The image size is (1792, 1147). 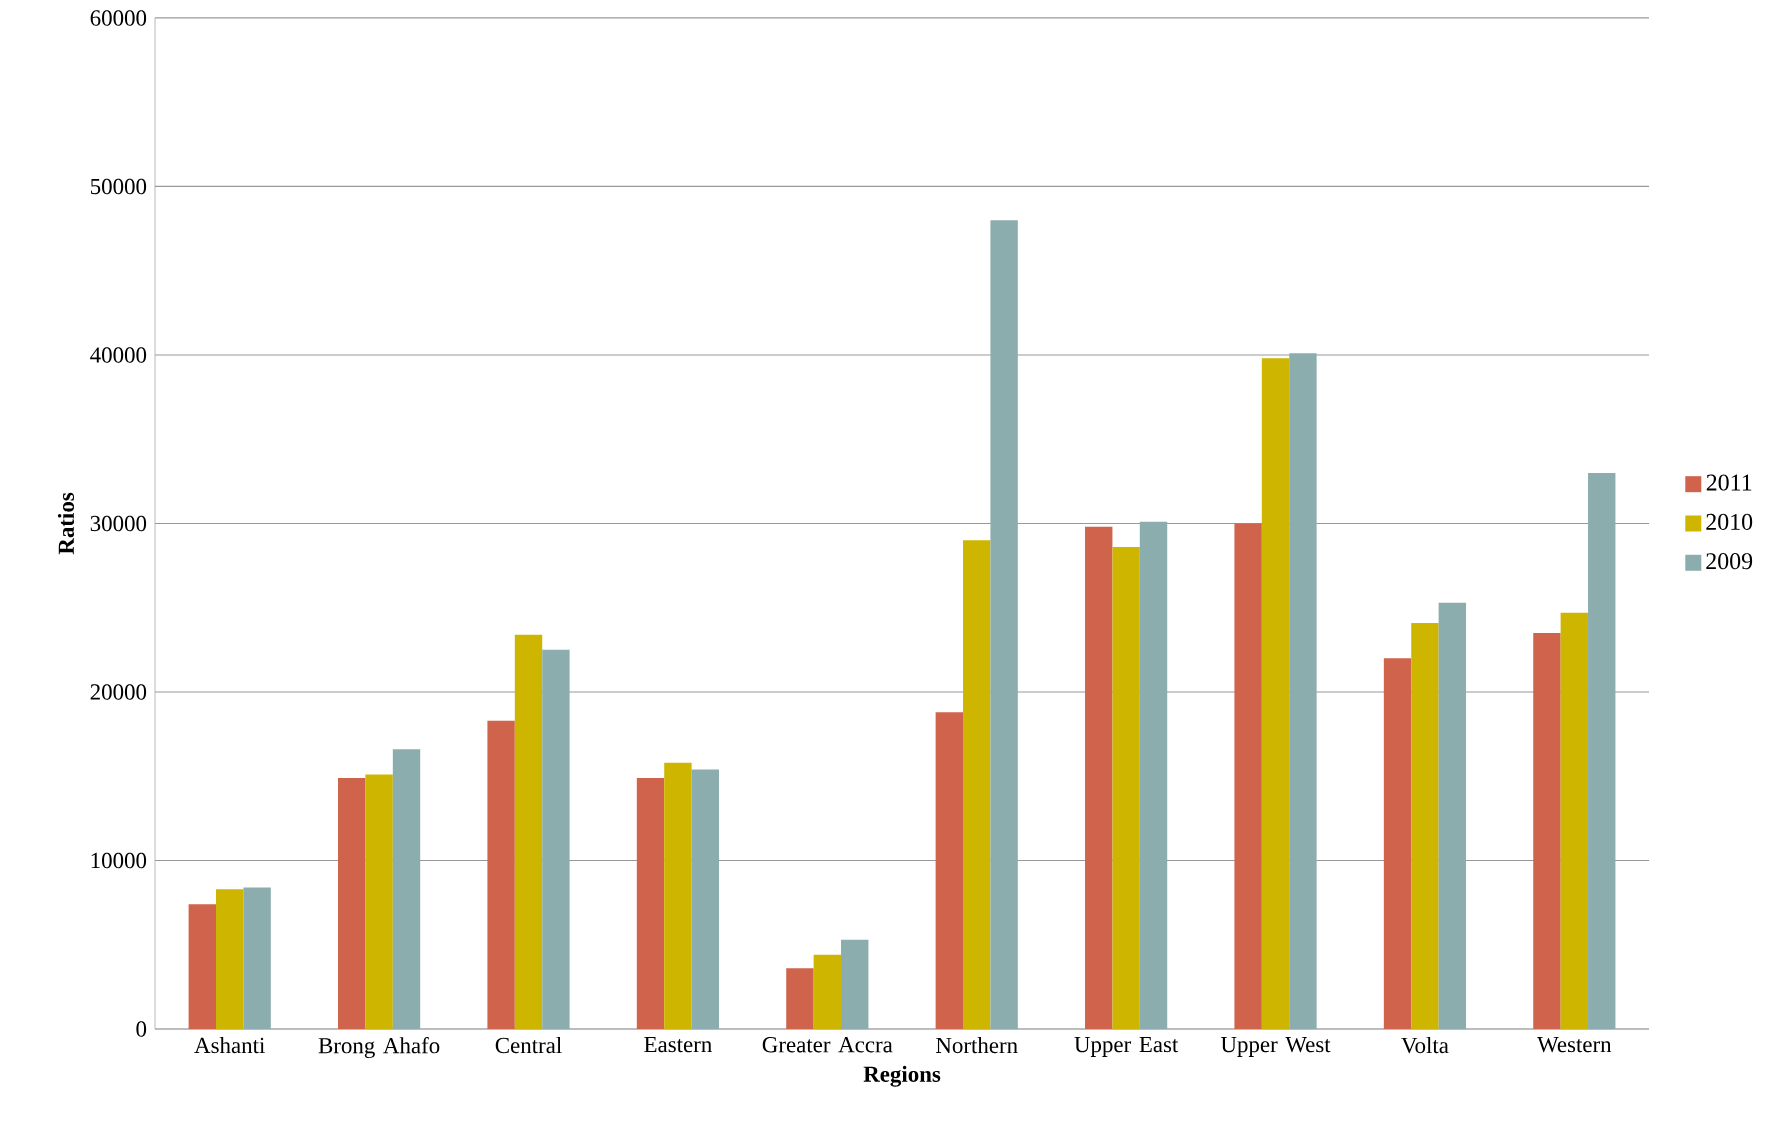 What do you see at coordinates (1425, 1045) in the screenshot?
I see `x-tick-label: Volta` at bounding box center [1425, 1045].